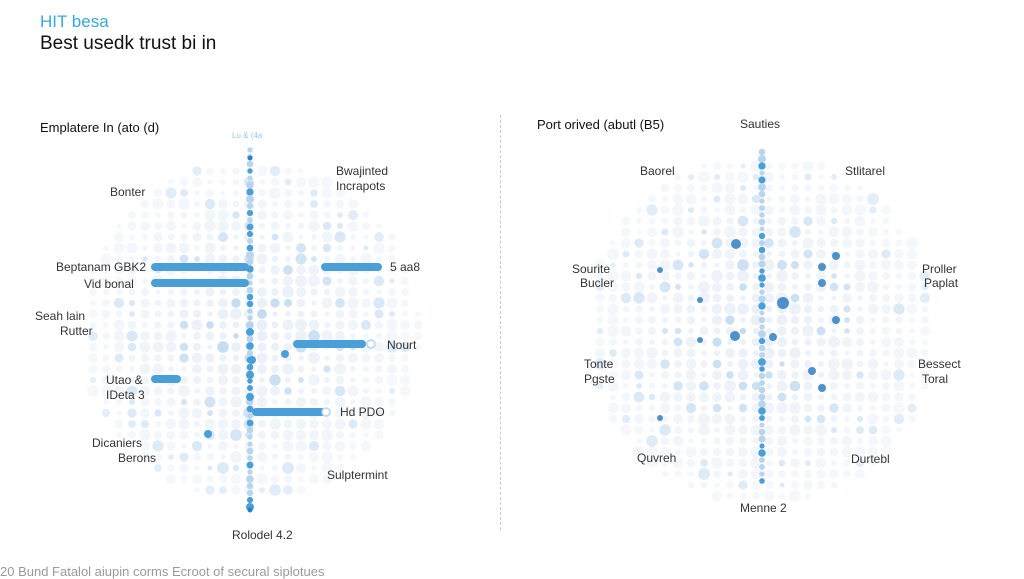 The width and height of the screenshot is (1024, 579). What do you see at coordinates (599, 379) in the screenshot?
I see `label-r-lower-left-2: Pgste` at bounding box center [599, 379].